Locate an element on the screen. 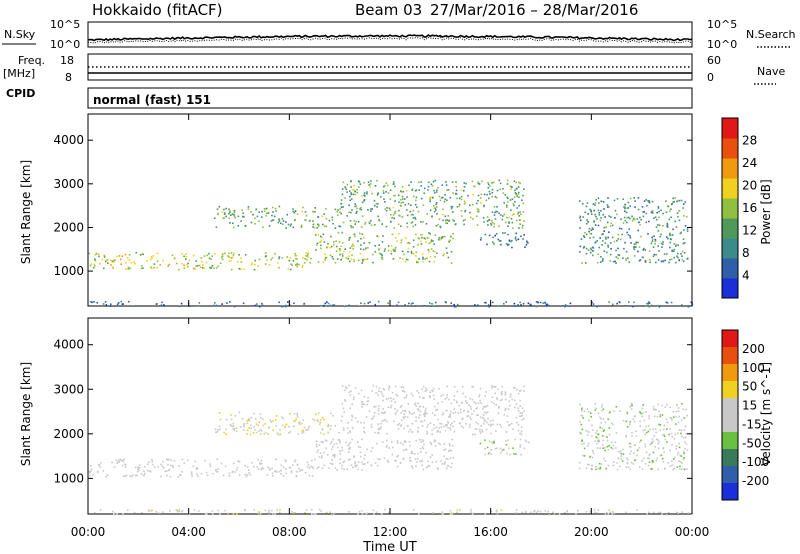  colorbar-tick: 8 is located at coordinates (746, 253).